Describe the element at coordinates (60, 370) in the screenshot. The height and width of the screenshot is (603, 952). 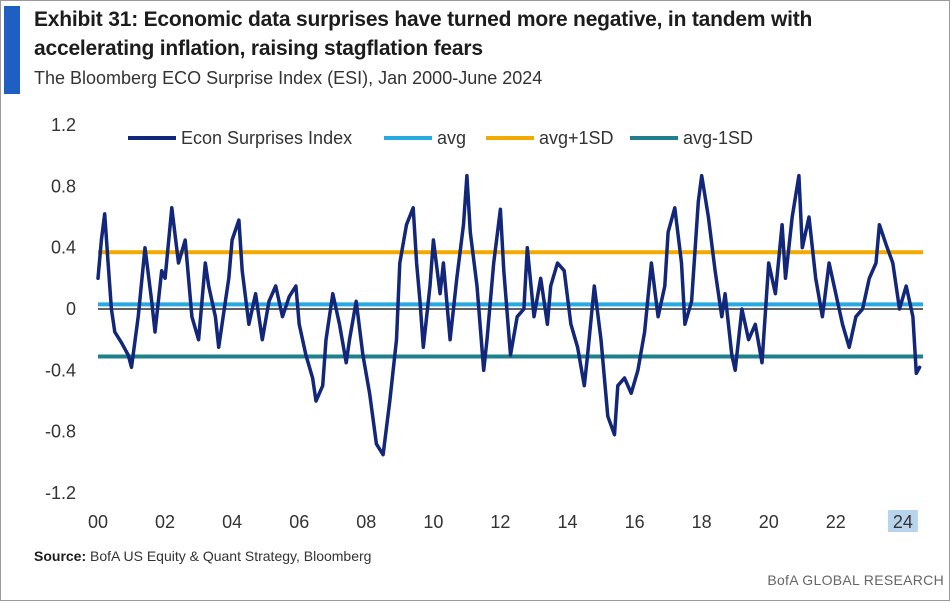
I see `y-tick-label: -0.4` at that location.